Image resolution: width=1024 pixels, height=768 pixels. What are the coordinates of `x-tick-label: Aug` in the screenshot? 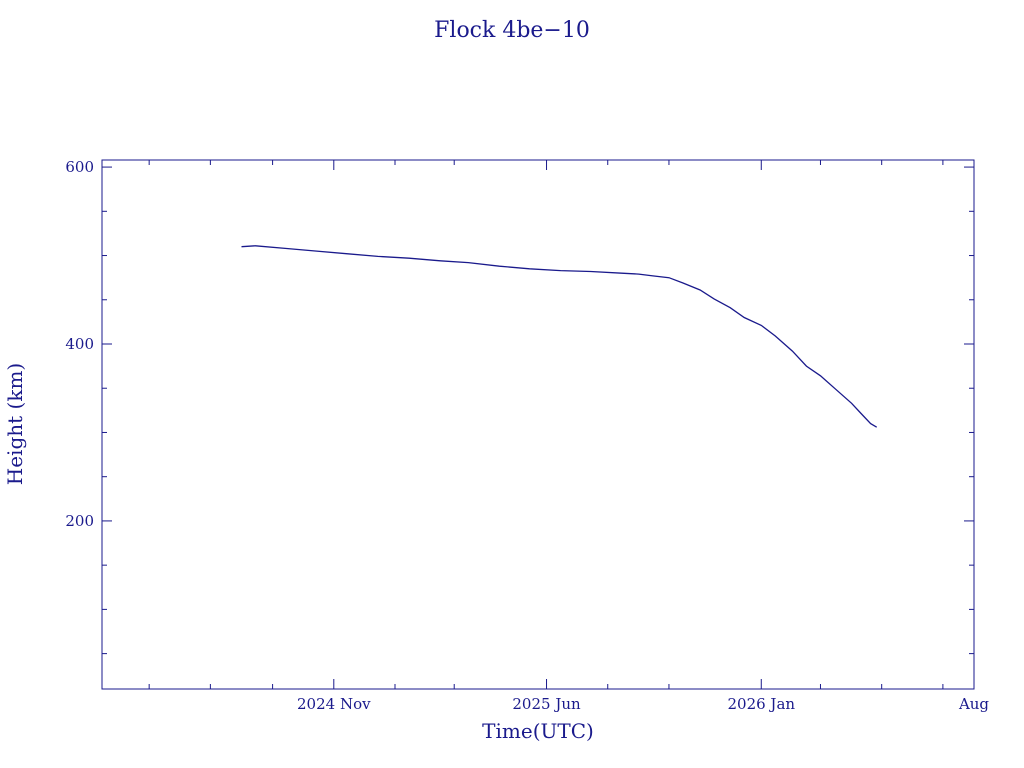 It's located at (973, 704).